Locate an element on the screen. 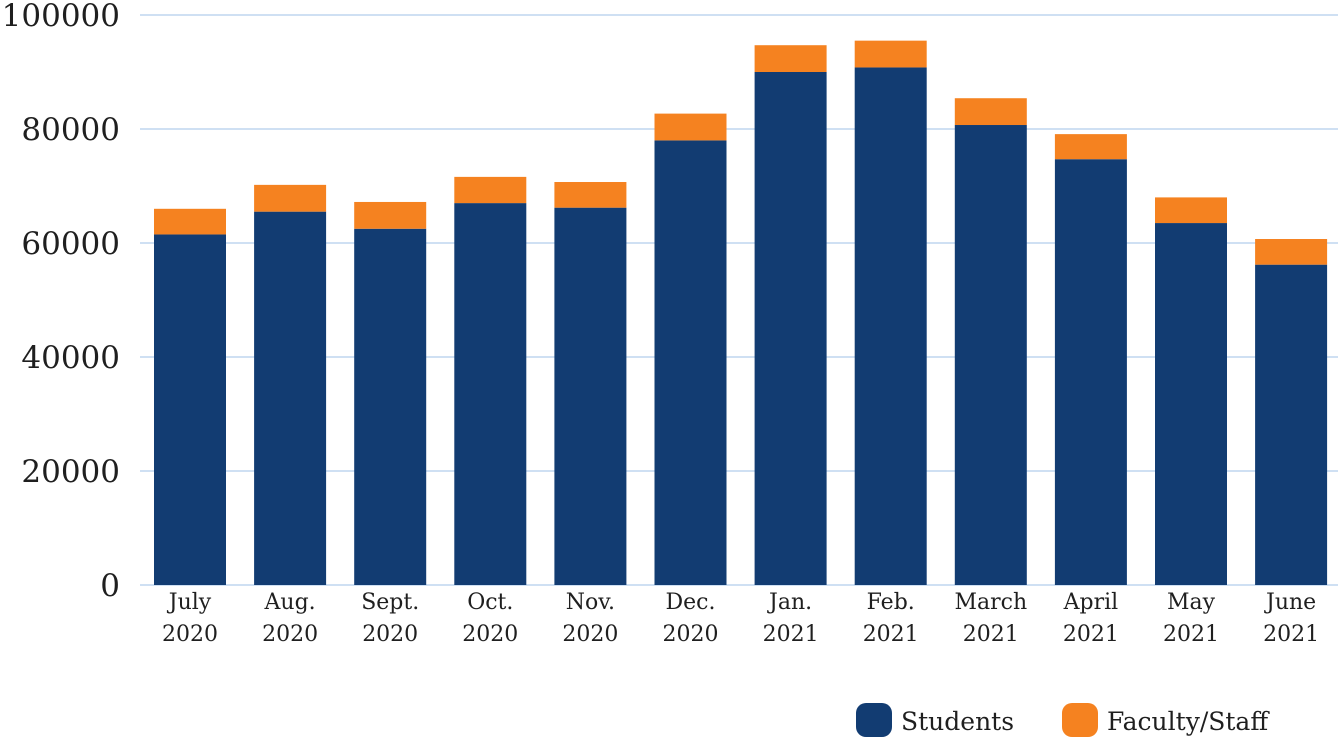 Image resolution: width=1338 pixels, height=737 pixels. y-tick-label: 80000 is located at coordinates (70, 130).